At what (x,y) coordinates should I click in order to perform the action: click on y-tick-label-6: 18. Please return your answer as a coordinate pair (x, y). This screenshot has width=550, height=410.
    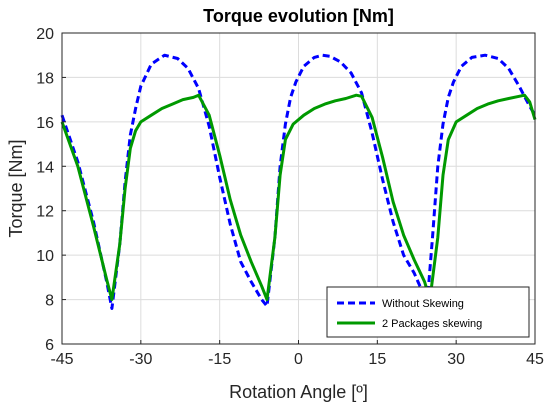
    Looking at the image, I should click on (45, 78).